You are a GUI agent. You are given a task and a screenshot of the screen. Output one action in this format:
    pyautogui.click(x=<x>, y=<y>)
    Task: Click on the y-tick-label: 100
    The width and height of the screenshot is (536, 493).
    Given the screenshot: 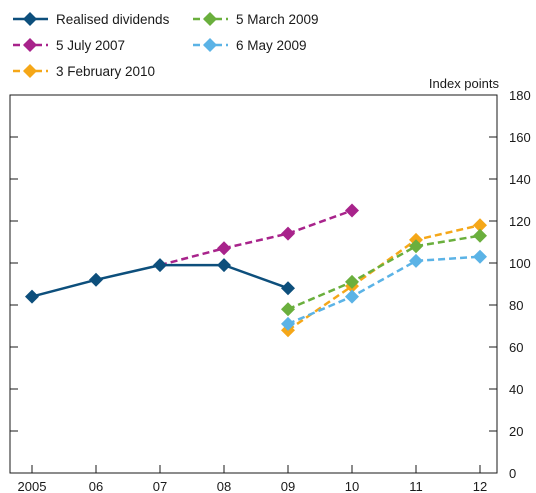 What is the action you would take?
    pyautogui.click(x=520, y=263)
    